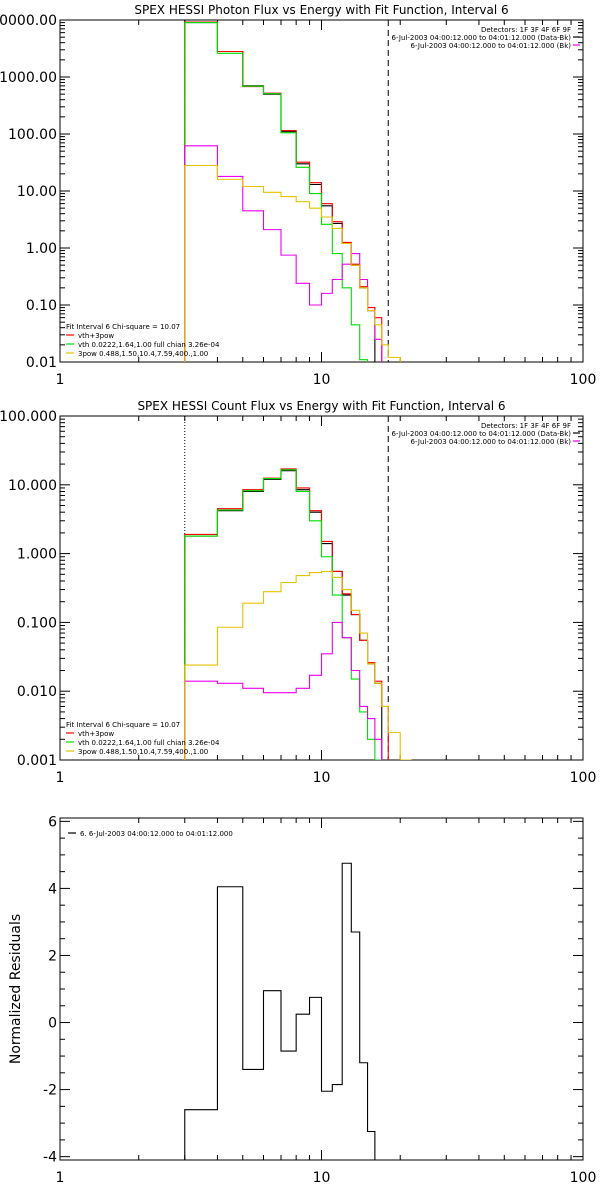 This screenshot has width=600, height=1200. Describe the element at coordinates (32, 486) in the screenshot. I see `y-tick-label: 10.000` at that location.